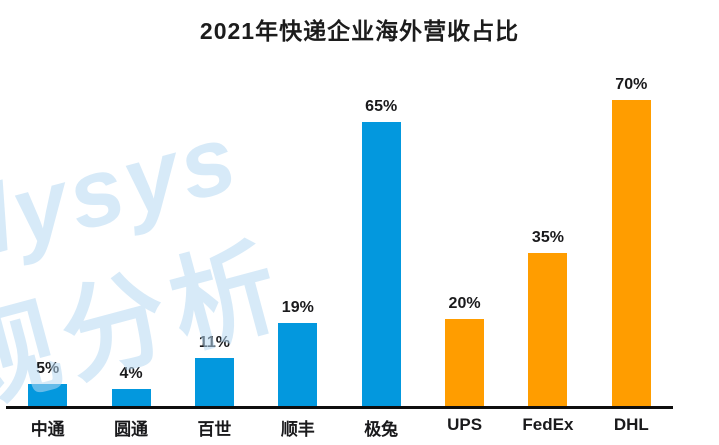  Describe the element at coordinates (548, 424) in the screenshot. I see `category-label: FedEx` at that location.